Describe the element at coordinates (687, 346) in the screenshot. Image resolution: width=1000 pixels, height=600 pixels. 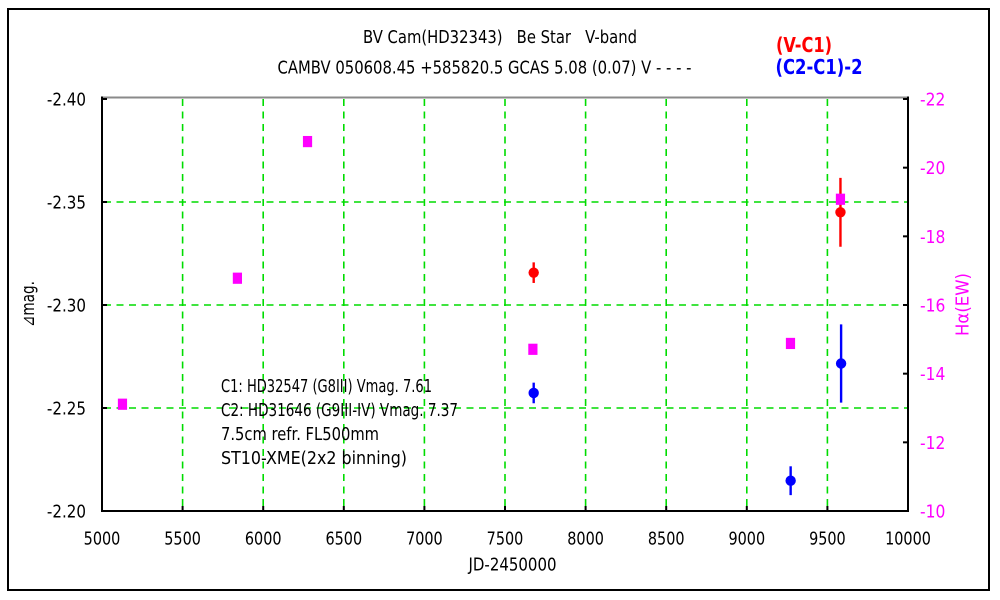
I see `circle-markers-layer` at that location.